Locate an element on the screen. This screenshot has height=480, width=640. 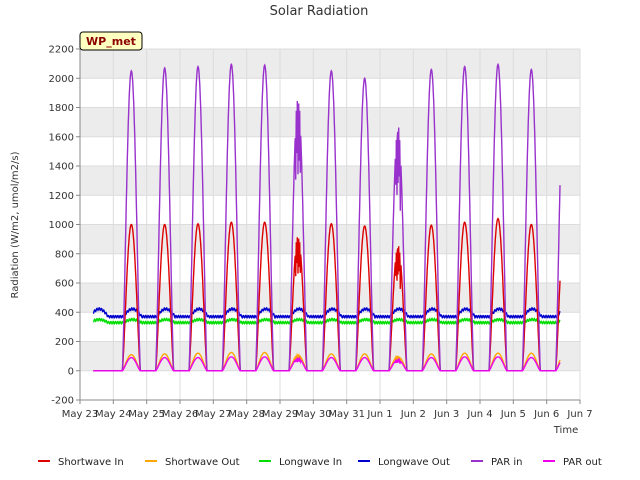
y-tick-label: 600 is located at coordinates (64, 284).